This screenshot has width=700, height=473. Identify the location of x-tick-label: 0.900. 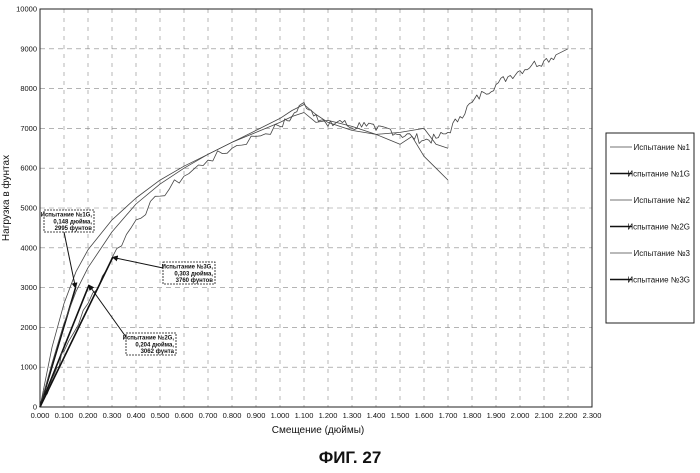
(256, 415).